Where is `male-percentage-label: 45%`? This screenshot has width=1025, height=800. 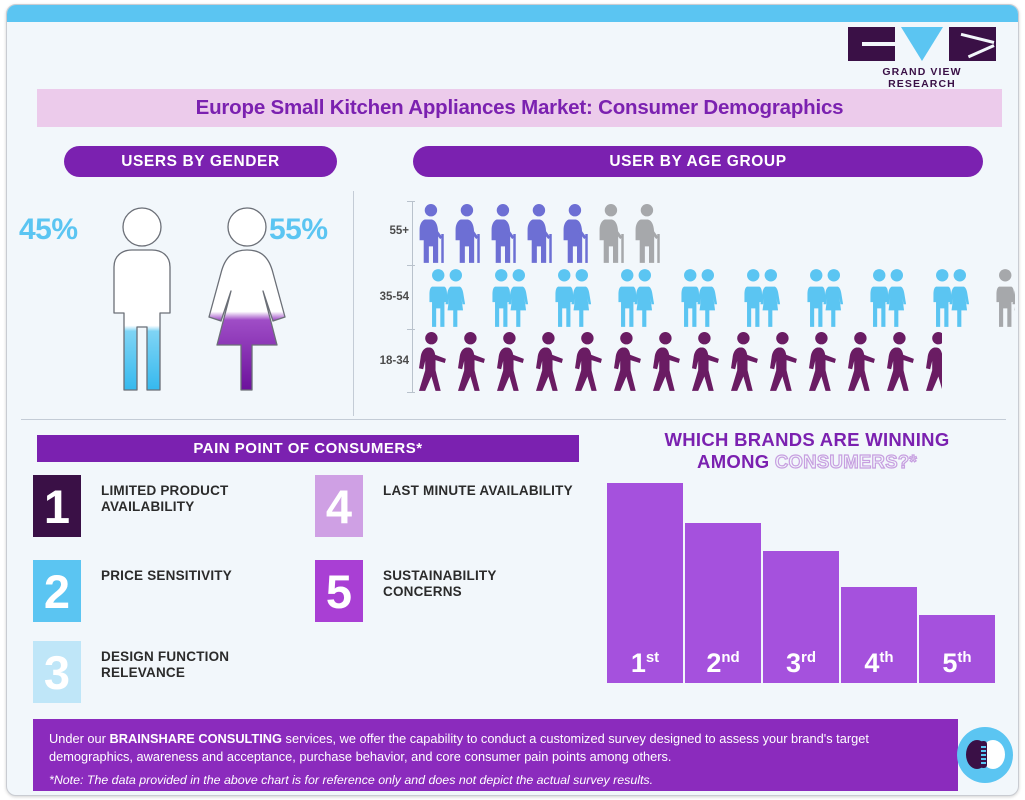
male-percentage-label: 45% is located at coordinates (48, 229).